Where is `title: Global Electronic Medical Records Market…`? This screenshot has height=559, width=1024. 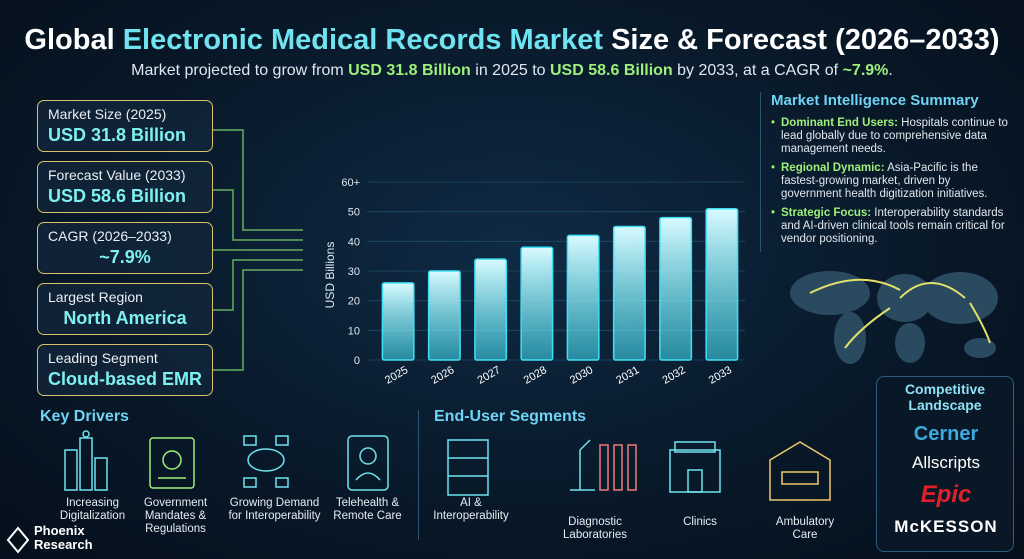
title: Global Electronic Medical Records Market… is located at coordinates (512, 40).